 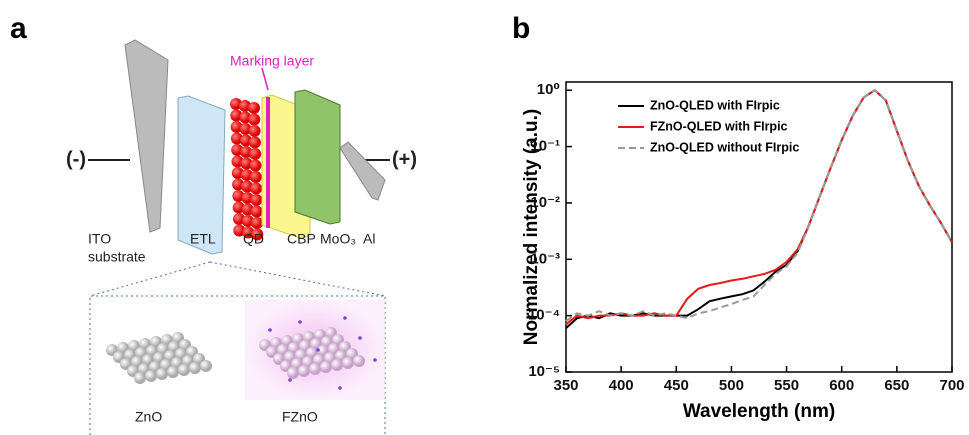 What do you see at coordinates (896, 385) in the screenshot?
I see `x-tick-label: 650` at bounding box center [896, 385].